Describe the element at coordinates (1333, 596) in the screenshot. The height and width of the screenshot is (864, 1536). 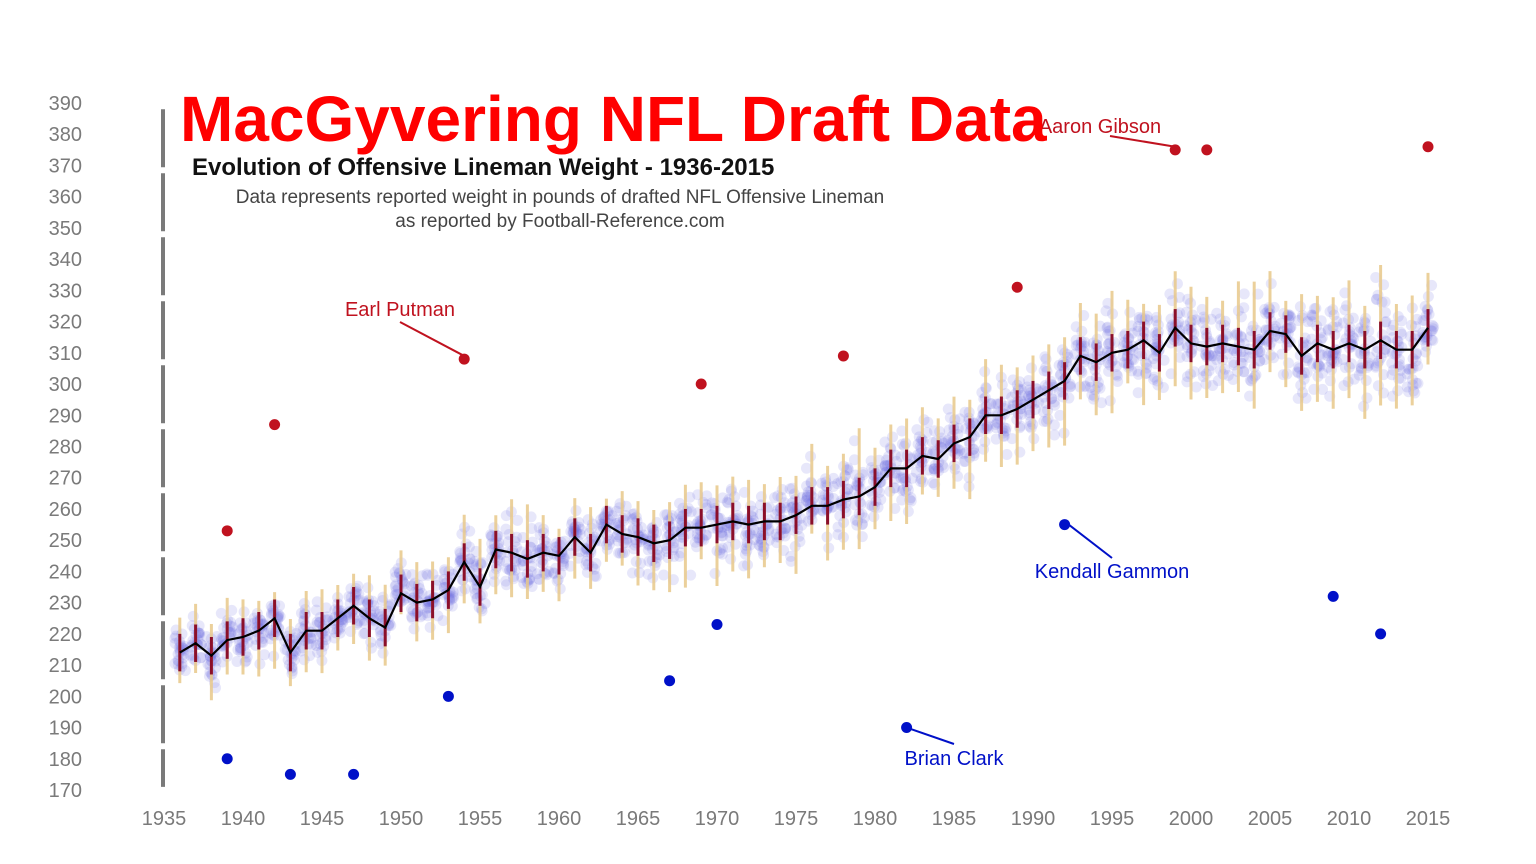
I see `low-outlier-point` at that location.